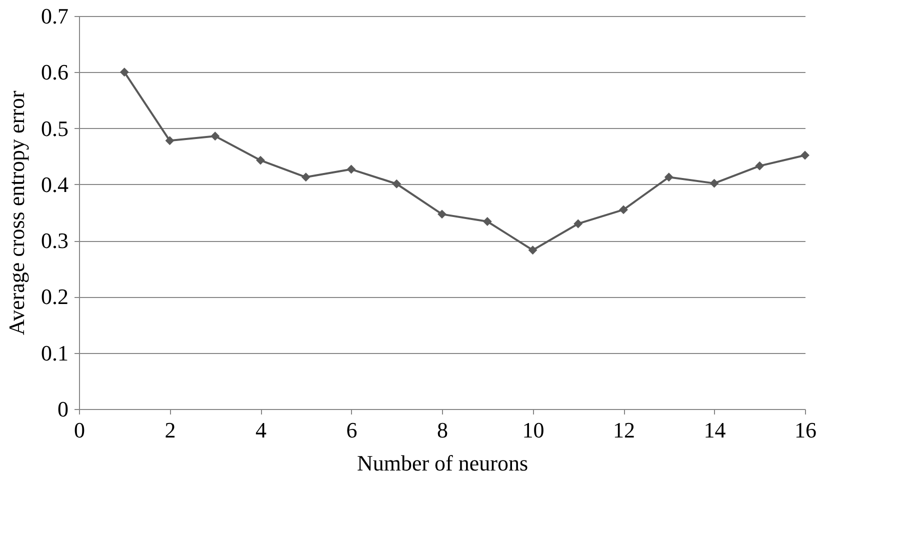 The width and height of the screenshot is (904, 541). I want to click on y-axis-title: Average cross entropy error, so click(16, 213).